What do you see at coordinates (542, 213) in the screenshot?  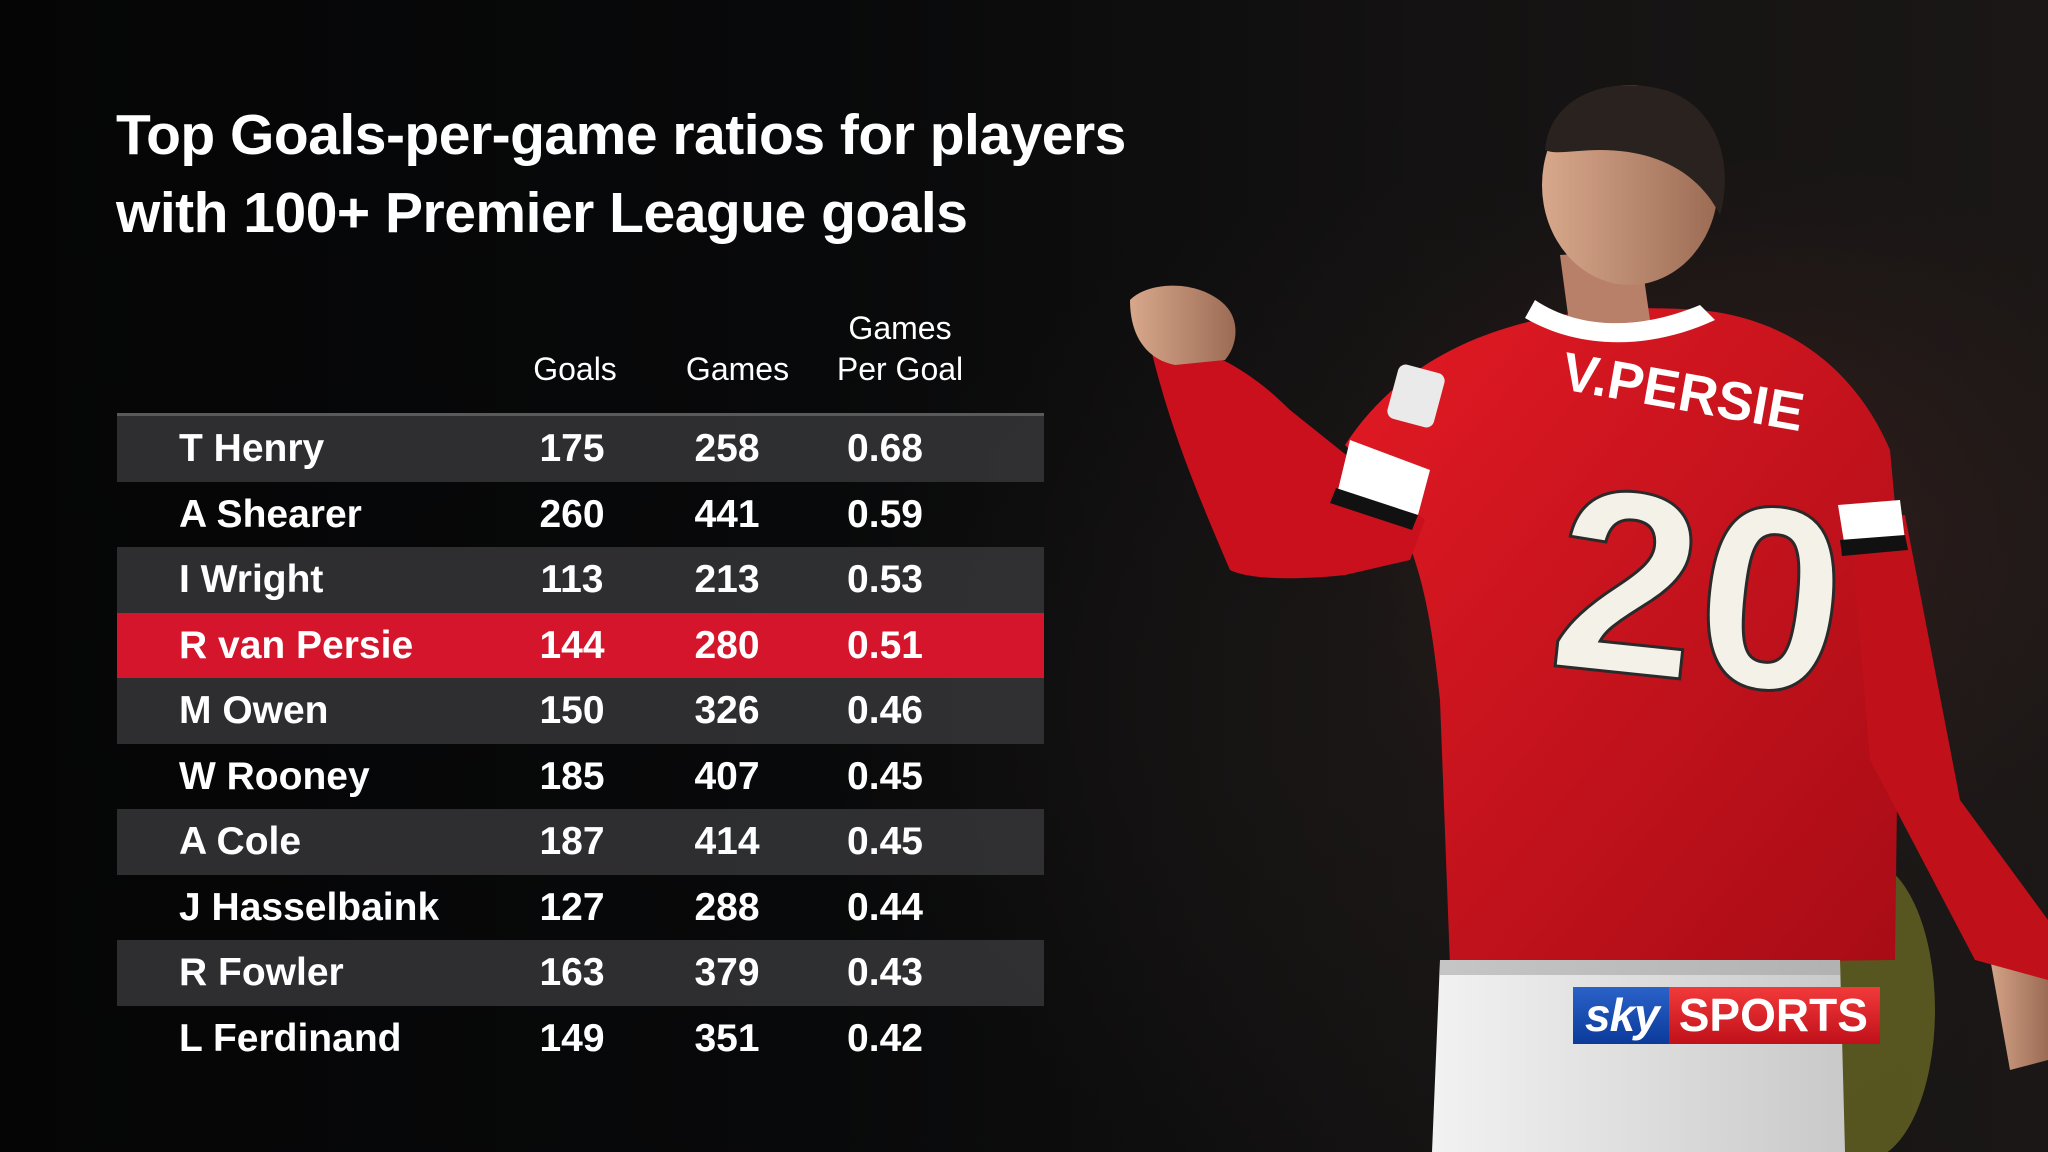 I see `title-line-2: with 100+ Premier League goals` at bounding box center [542, 213].